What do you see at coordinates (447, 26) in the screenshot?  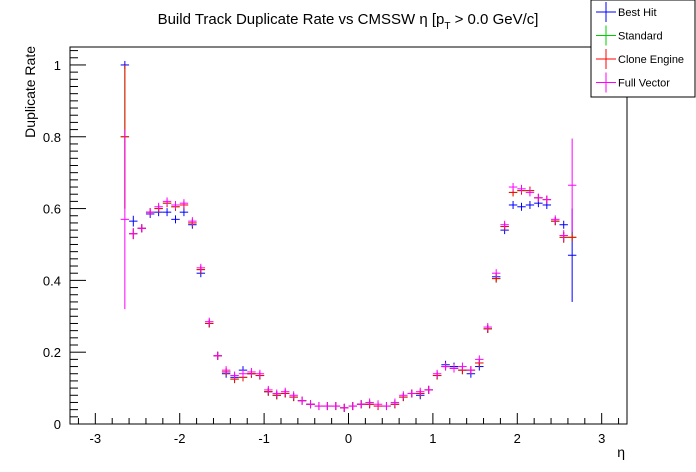 I see `chart-title-subscript: T` at bounding box center [447, 26].